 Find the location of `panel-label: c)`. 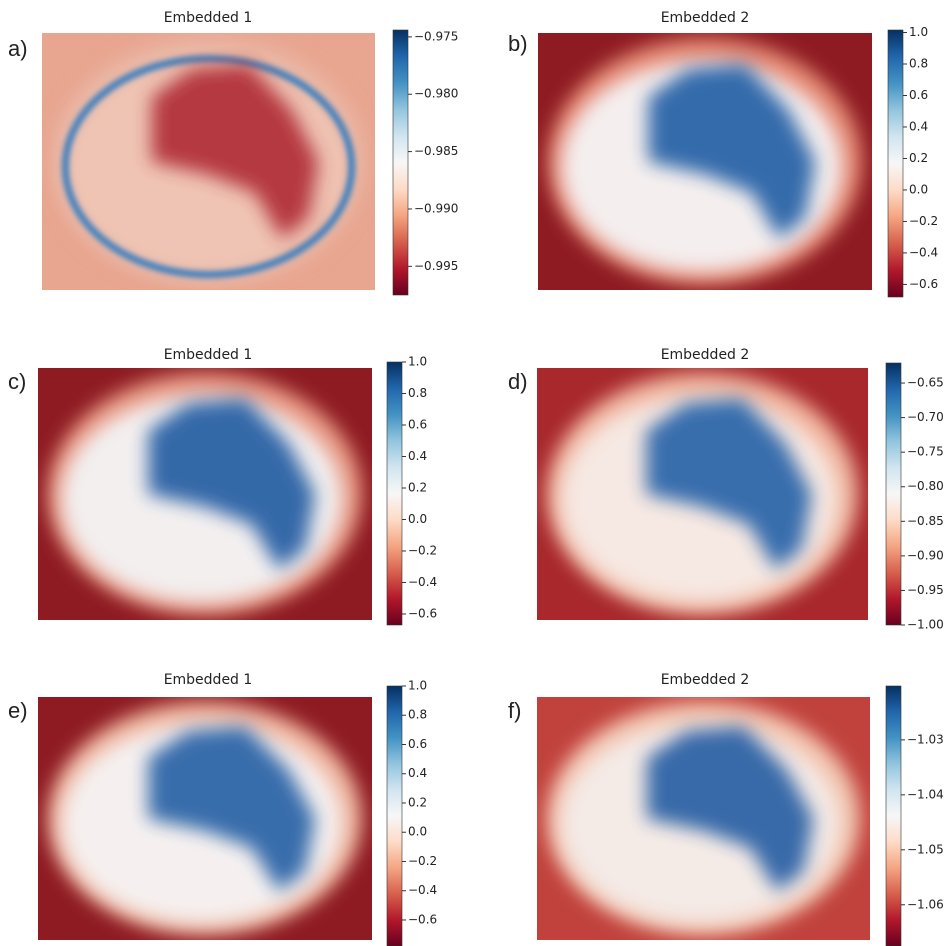

panel-label: c) is located at coordinates (17, 381).